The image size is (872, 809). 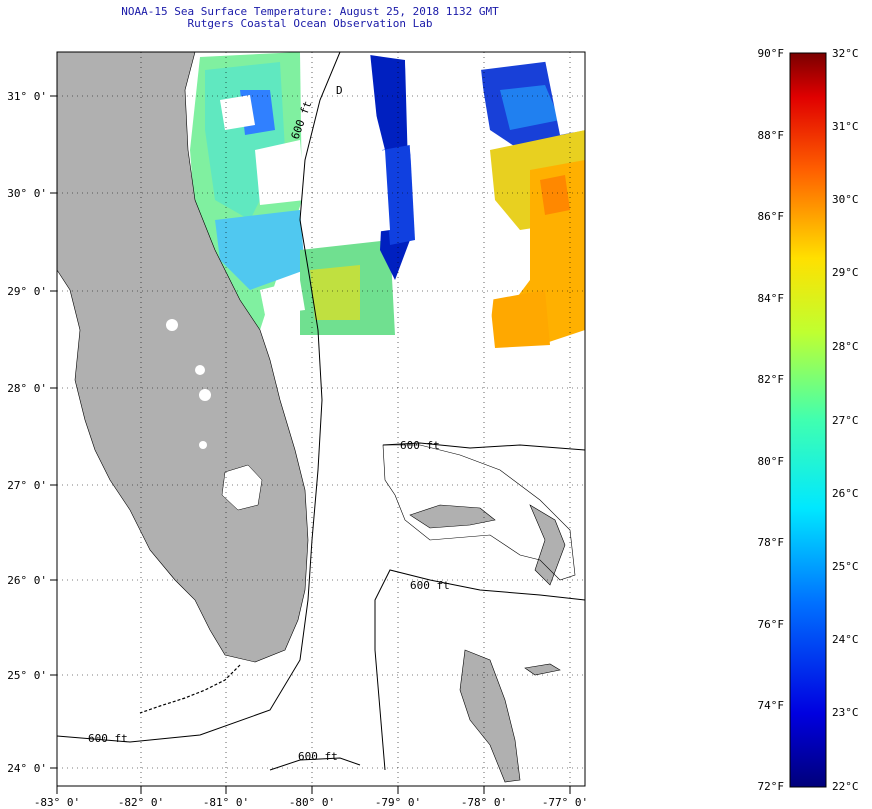 What do you see at coordinates (484, 802) in the screenshot?
I see `lon-label: -78° 0'` at bounding box center [484, 802].